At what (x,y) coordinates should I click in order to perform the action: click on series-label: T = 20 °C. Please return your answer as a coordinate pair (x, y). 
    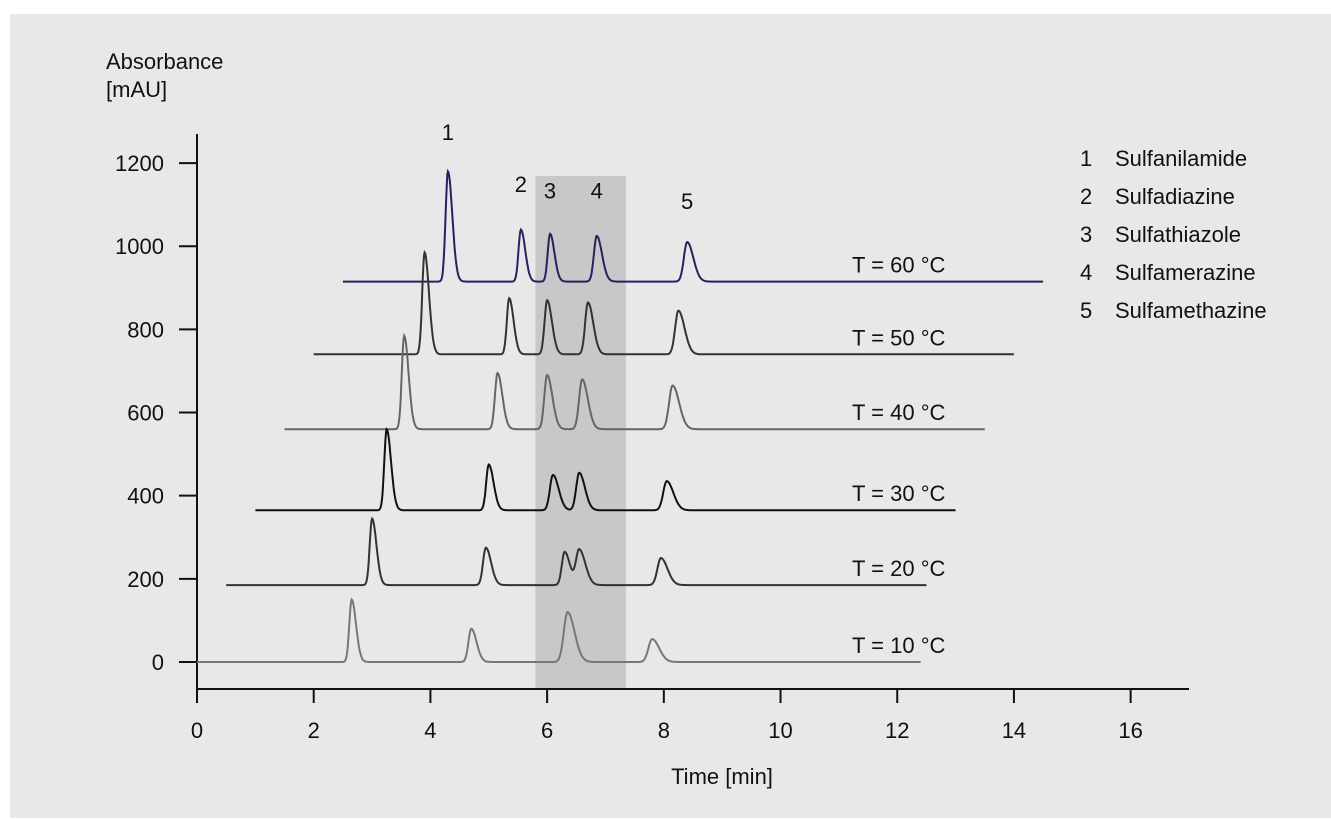
    Looking at the image, I should click on (898, 568).